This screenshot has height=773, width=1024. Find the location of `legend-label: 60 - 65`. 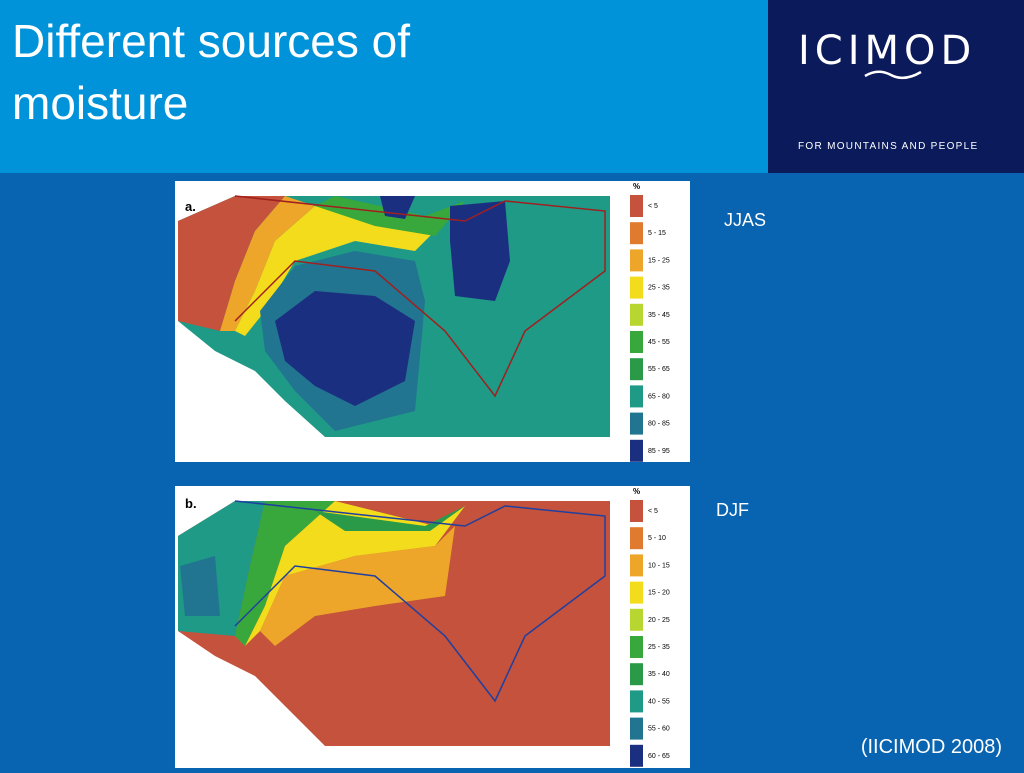

legend-label: 60 - 65 is located at coordinates (659, 756).